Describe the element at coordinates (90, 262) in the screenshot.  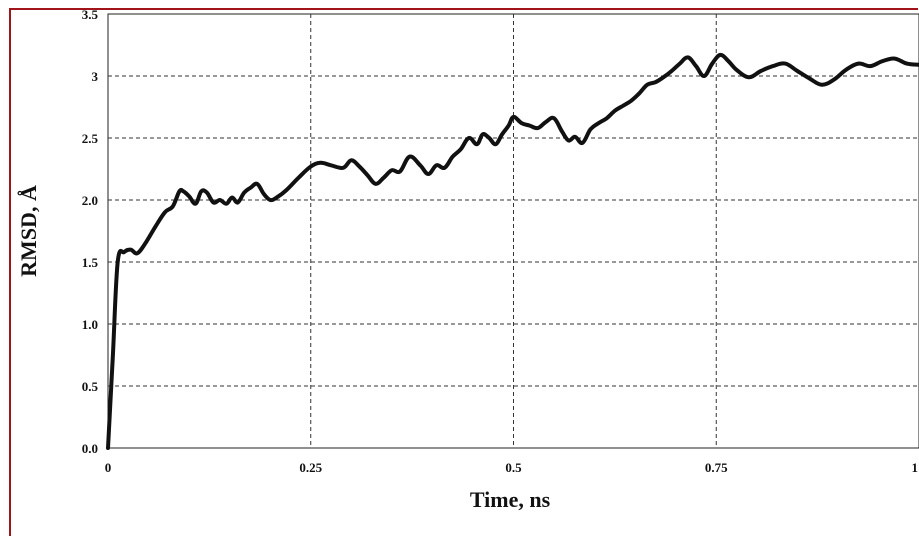
I see `y-tick-label: 1.5` at that location.